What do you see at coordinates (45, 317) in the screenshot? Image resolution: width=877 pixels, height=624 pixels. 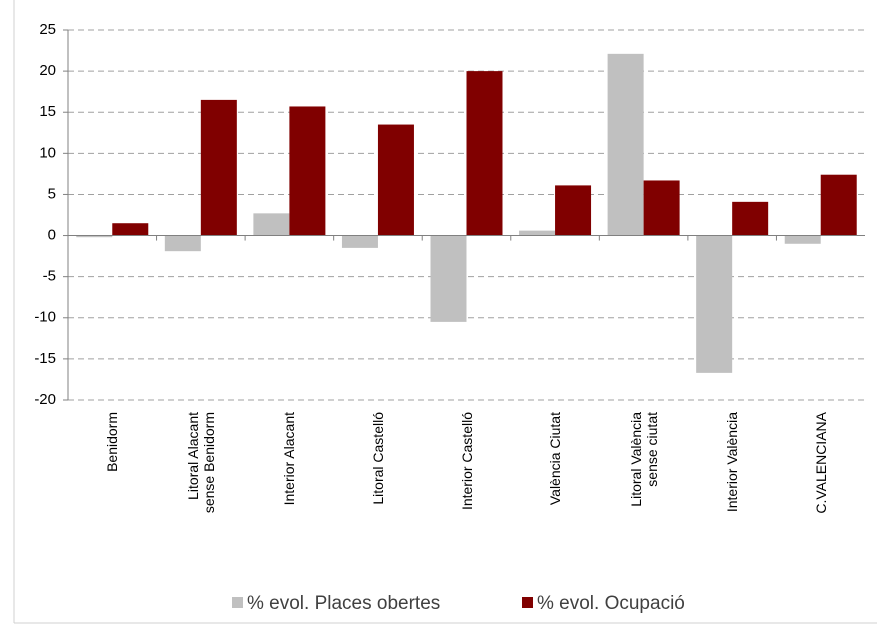 I see `y-tick-label: -10` at bounding box center [45, 317].